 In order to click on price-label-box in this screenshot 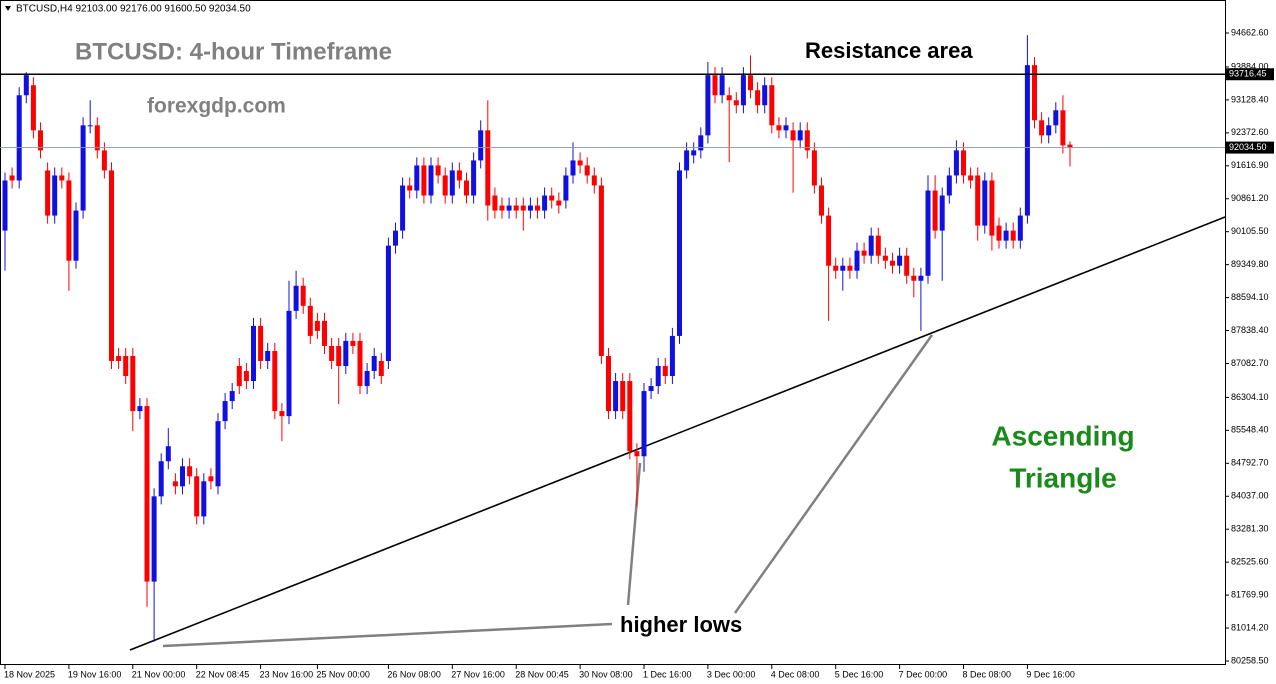, I will do `click(1250, 147)`.